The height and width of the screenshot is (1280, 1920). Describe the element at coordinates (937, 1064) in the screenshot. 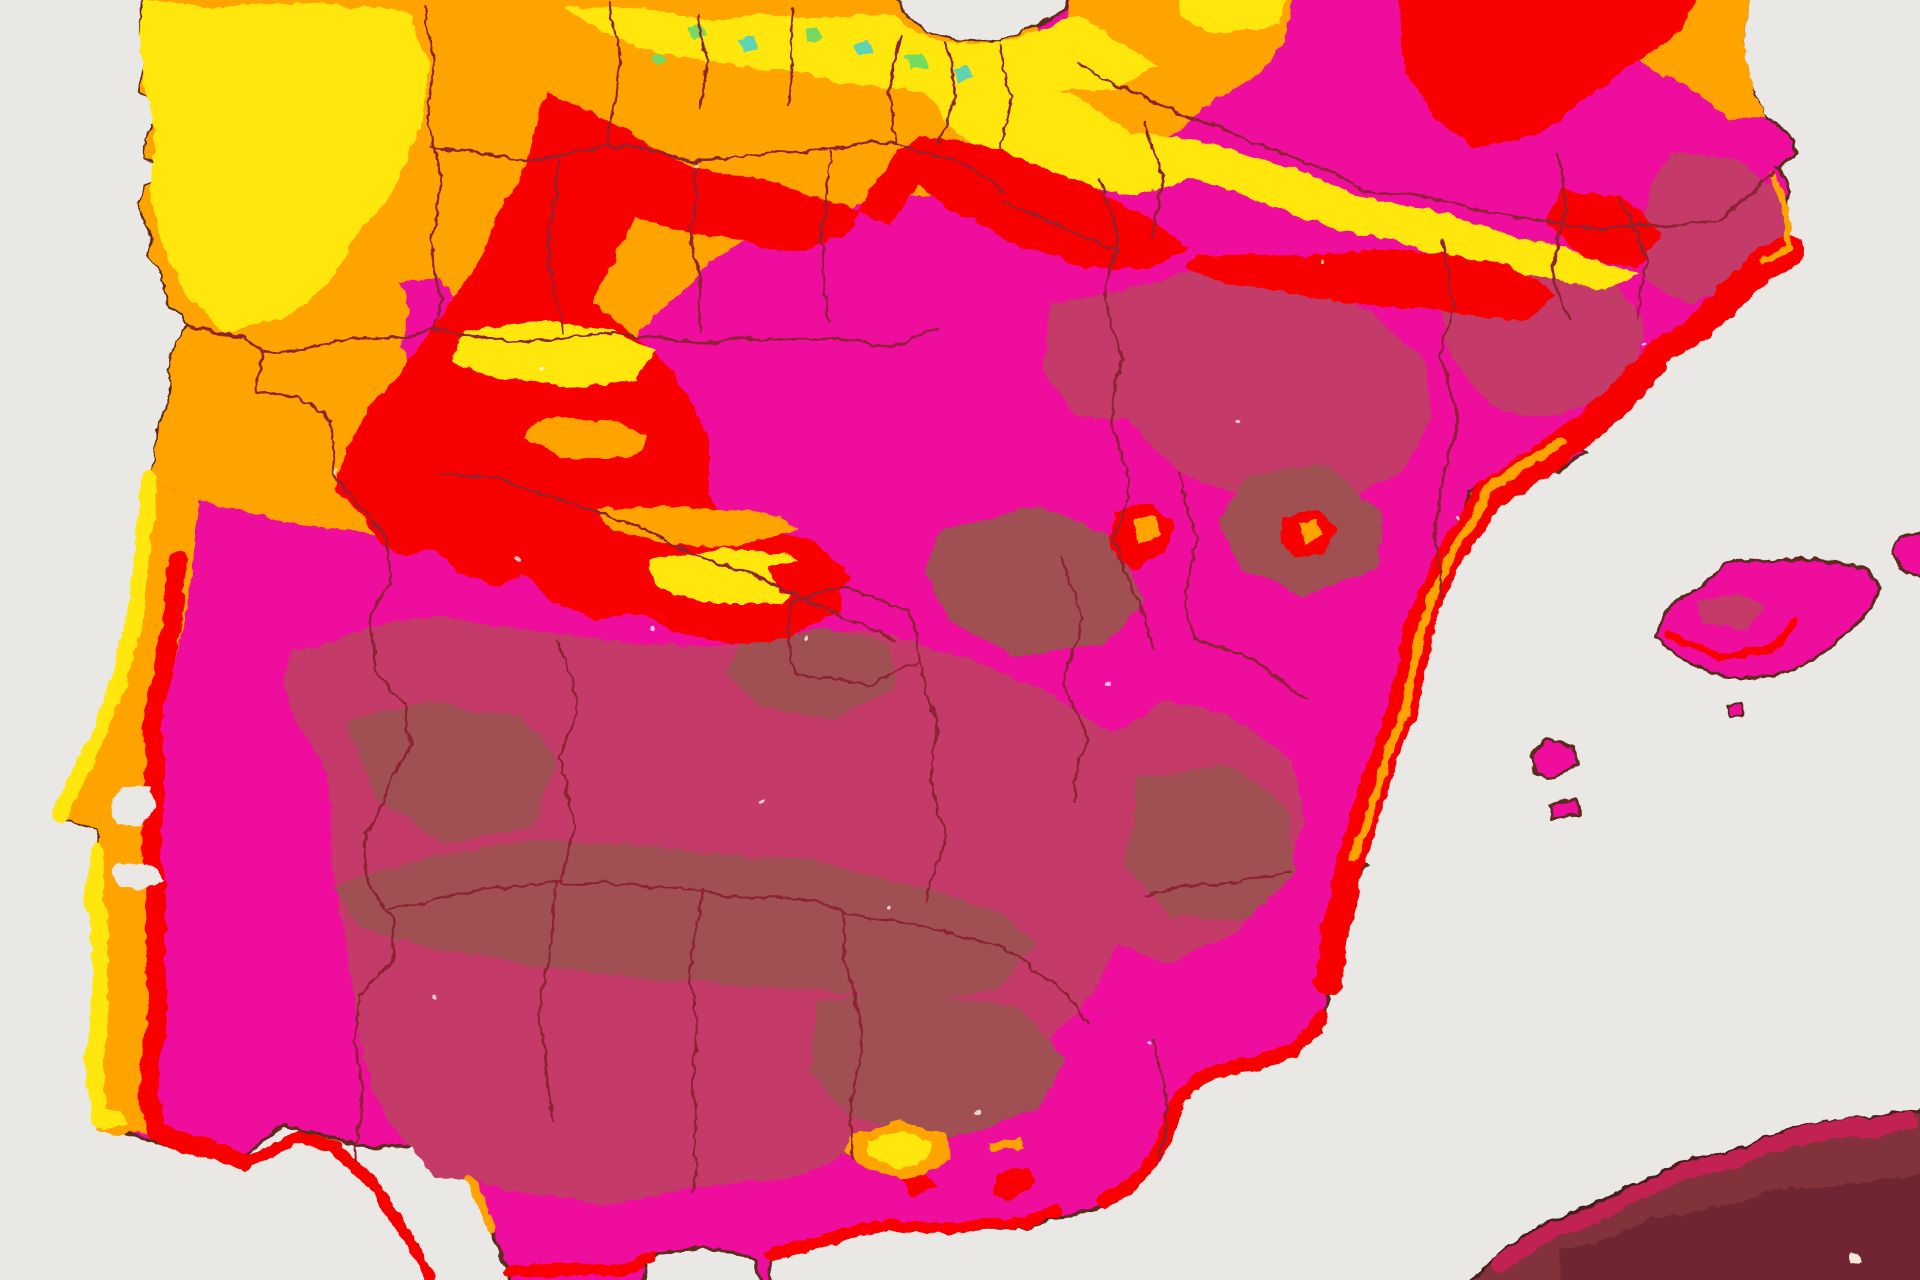

I see `zone-dark-granada` at that location.